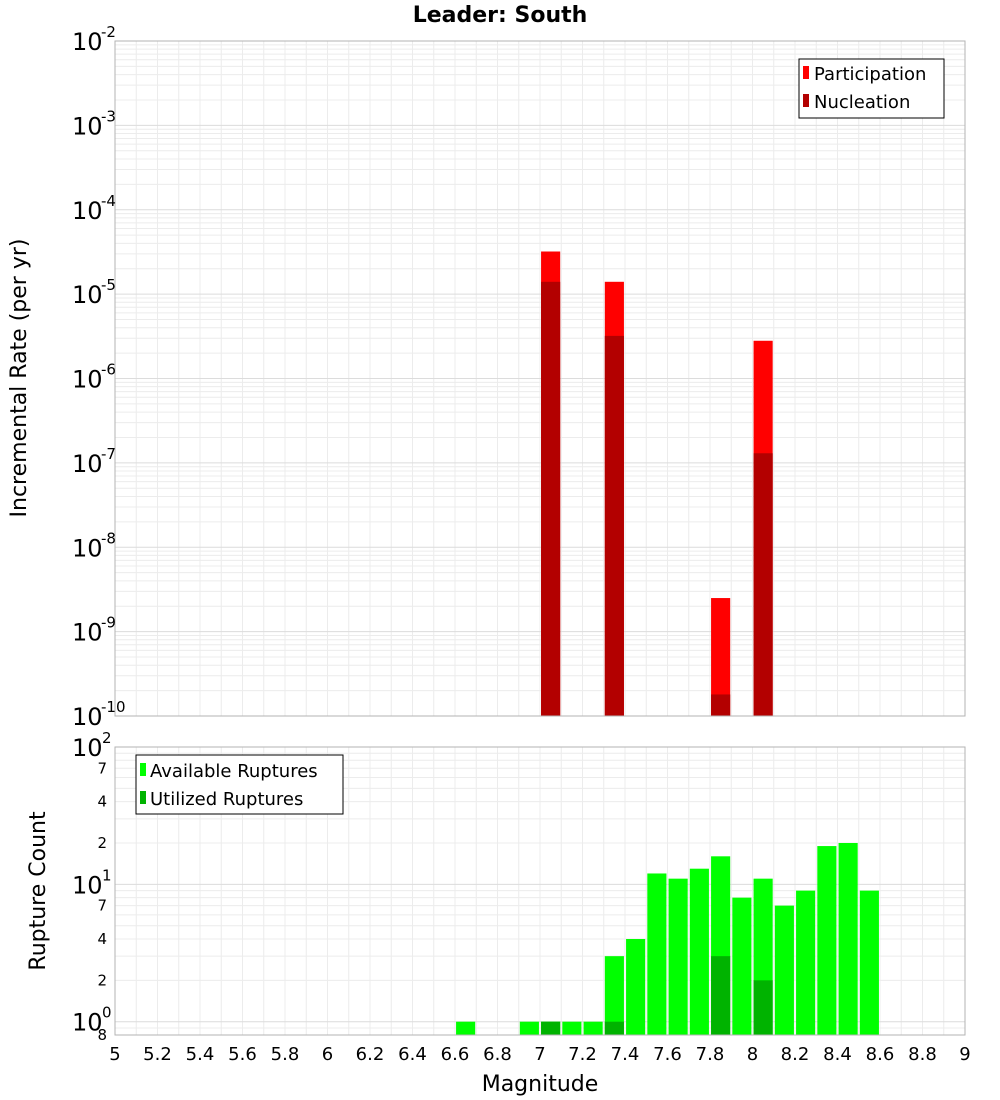 This screenshot has height=1100, width=1000. I want to click on x-tick-label: 8.8, so click(922, 1054).